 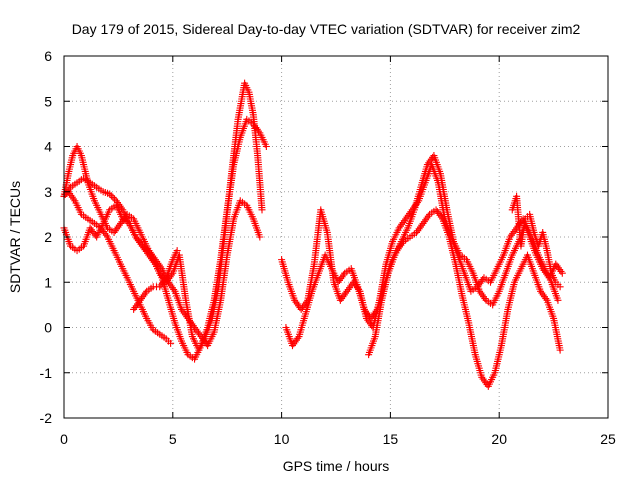 I want to click on series-track-d, so click(x=155, y=280).